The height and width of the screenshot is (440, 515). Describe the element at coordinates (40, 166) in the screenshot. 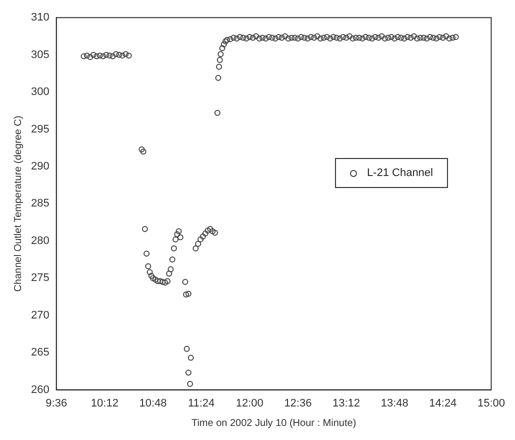

I see `y-tick-label: 290` at that location.